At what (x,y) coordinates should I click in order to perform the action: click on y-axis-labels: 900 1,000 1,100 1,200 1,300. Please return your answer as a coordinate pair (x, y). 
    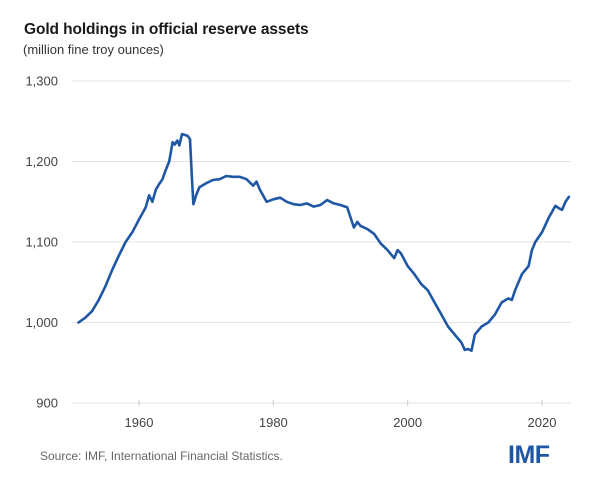
    Looking at the image, I should click on (41, 242).